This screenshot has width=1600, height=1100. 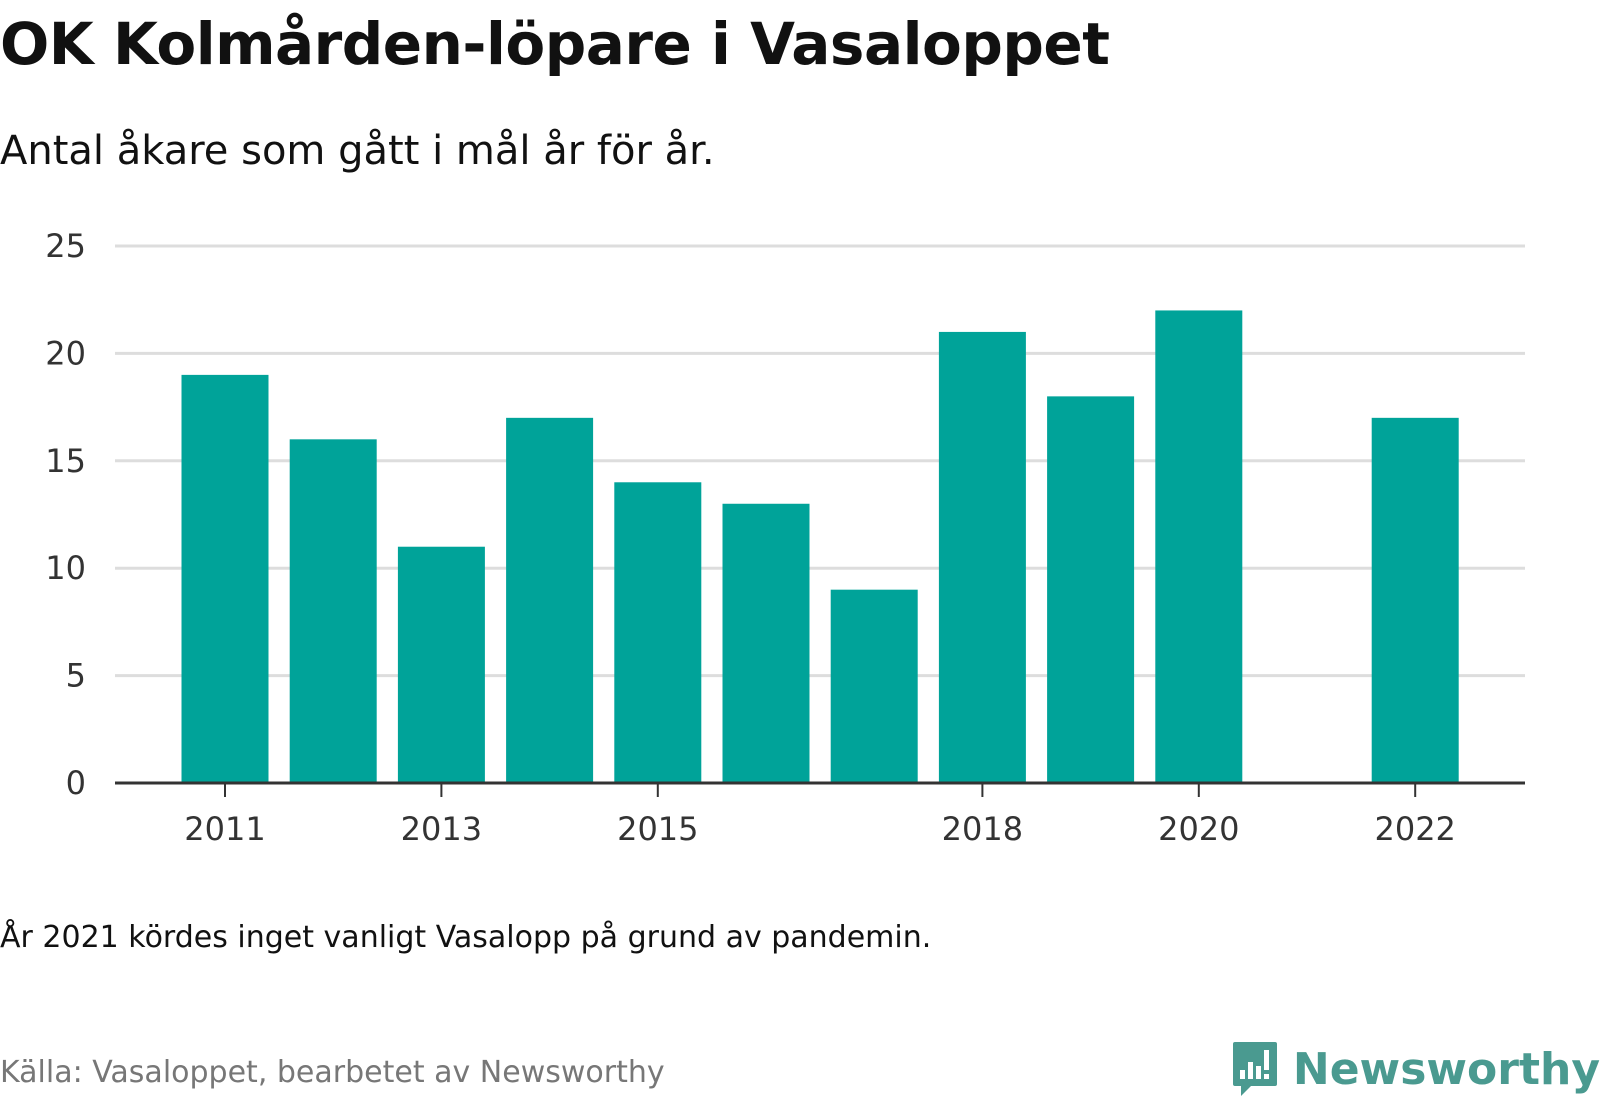 I want to click on y-tick-label: 25, so click(x=65, y=246).